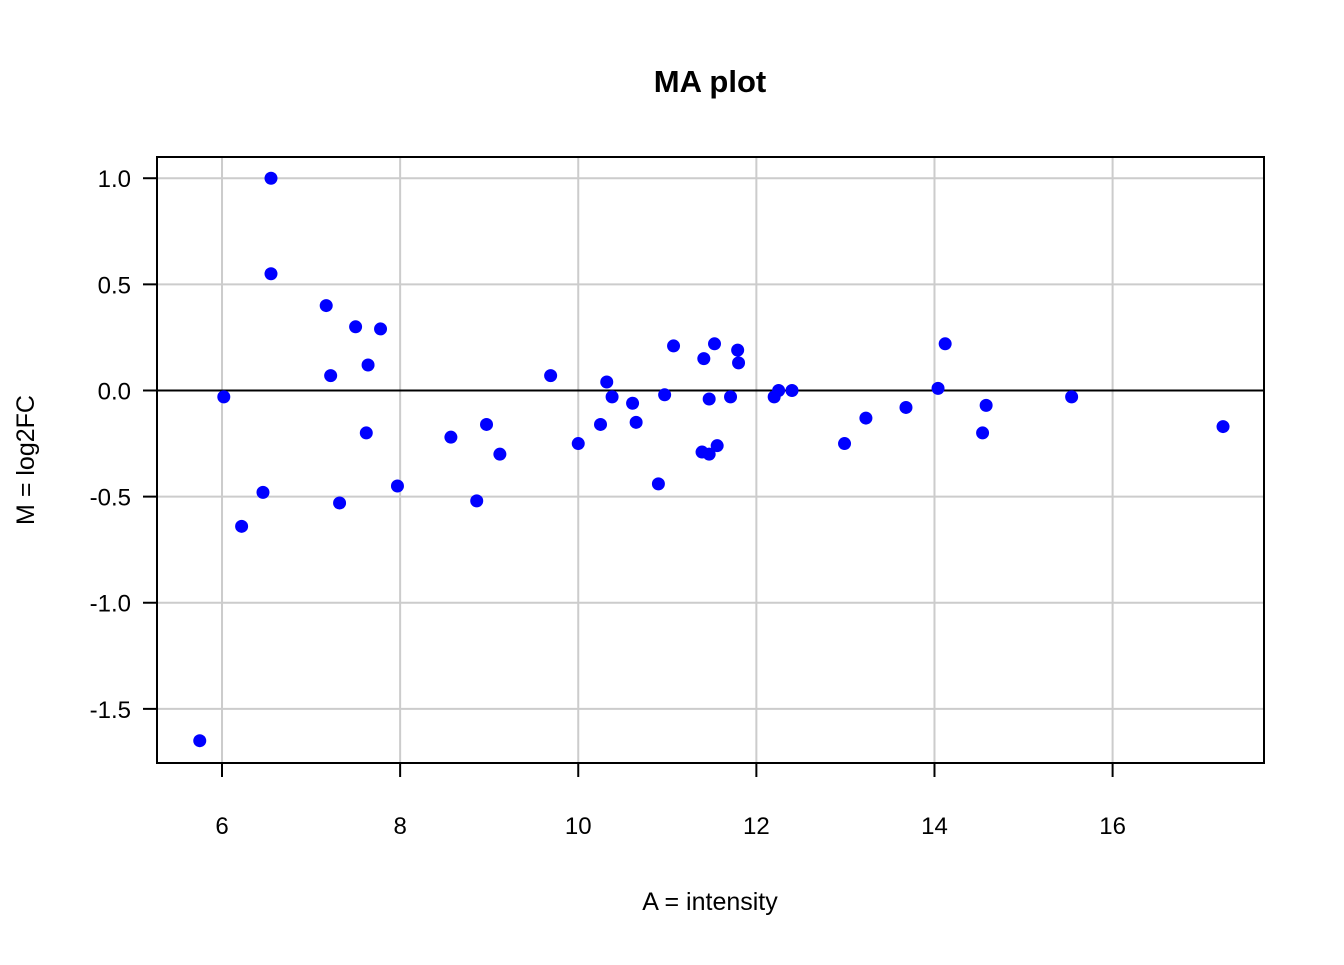  Describe the element at coordinates (114, 285) in the screenshot. I see `y-tick-label: 0.5` at that location.